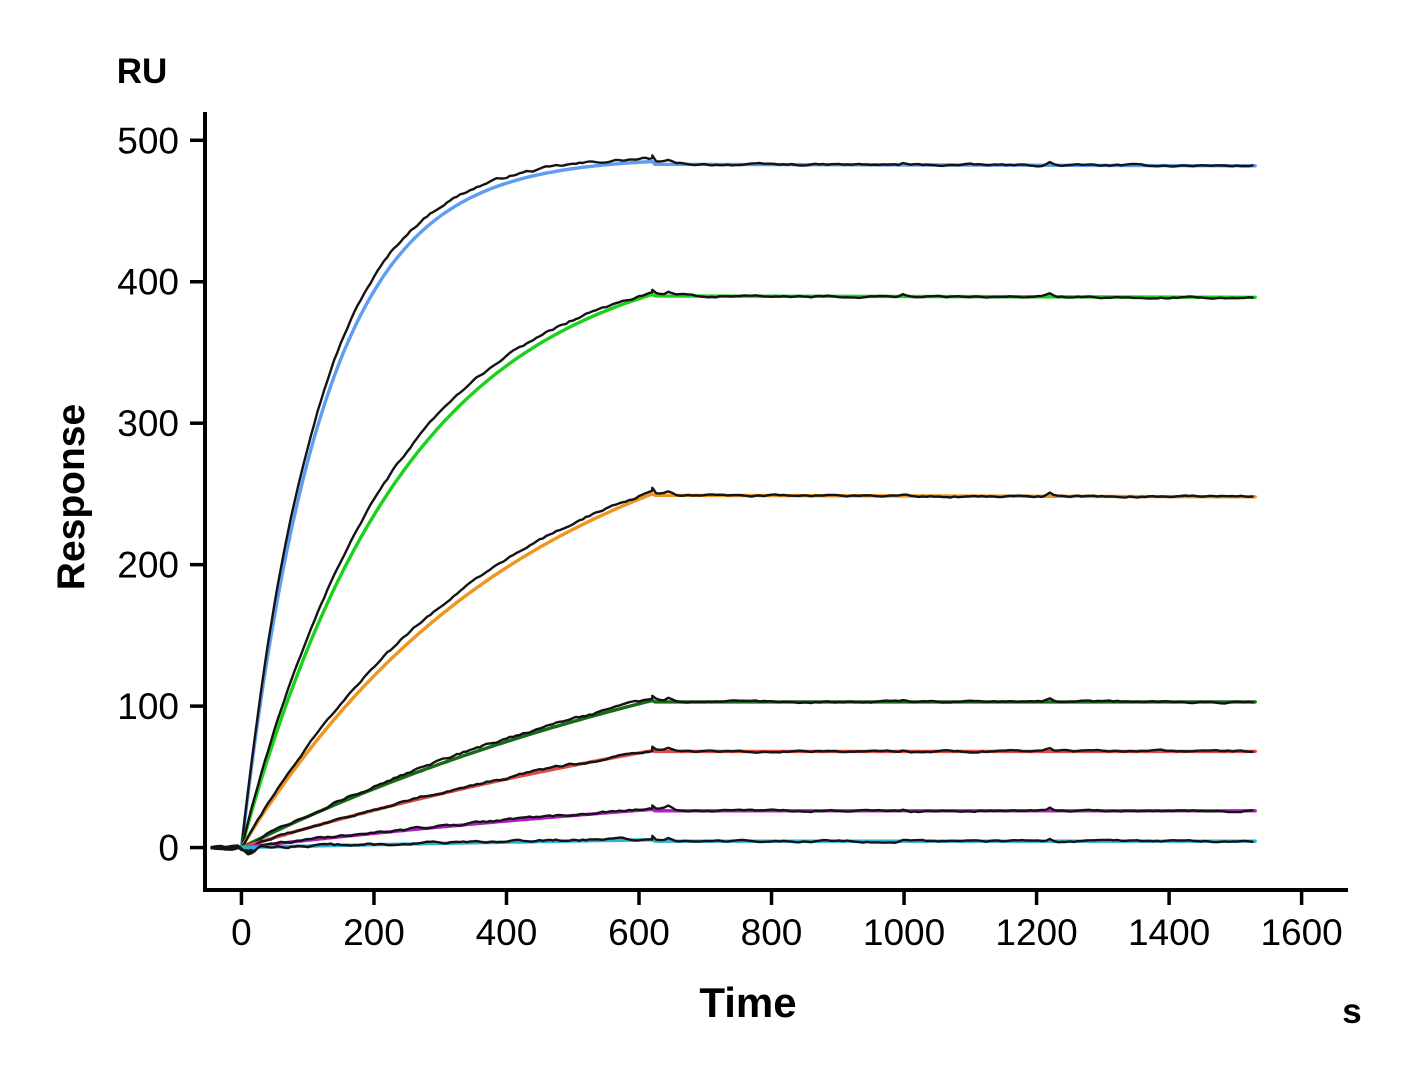  I want to click on data-curve-conc-7-lowest, so click(732, 845).